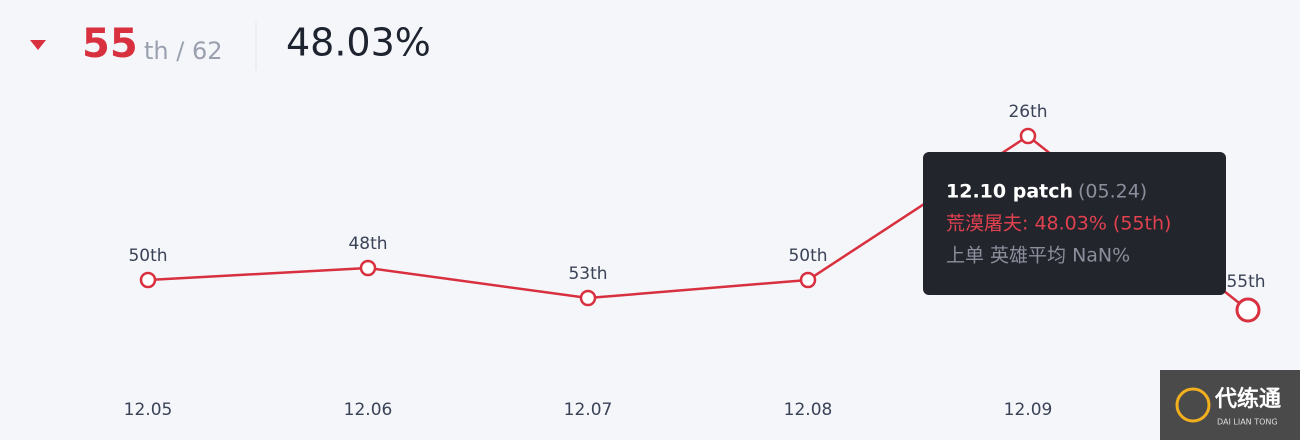 The image size is (1300, 440). I want to click on watermark-box, so click(1230, 405).